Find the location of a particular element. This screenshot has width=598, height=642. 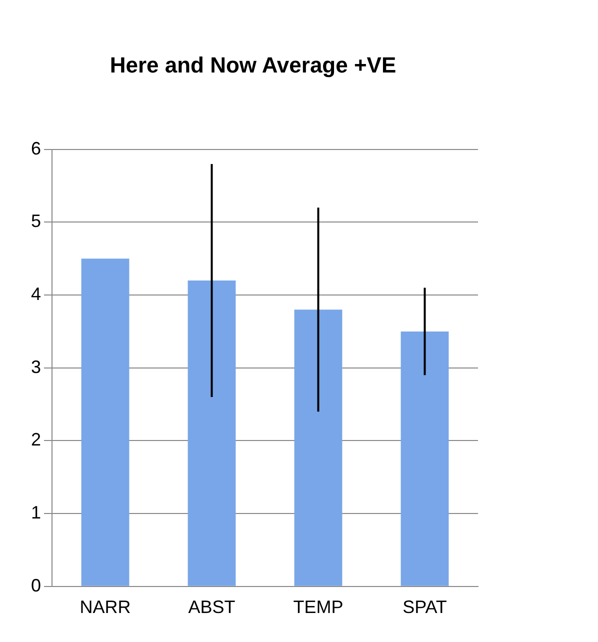

x-tick-label: NARR is located at coordinates (105, 607).